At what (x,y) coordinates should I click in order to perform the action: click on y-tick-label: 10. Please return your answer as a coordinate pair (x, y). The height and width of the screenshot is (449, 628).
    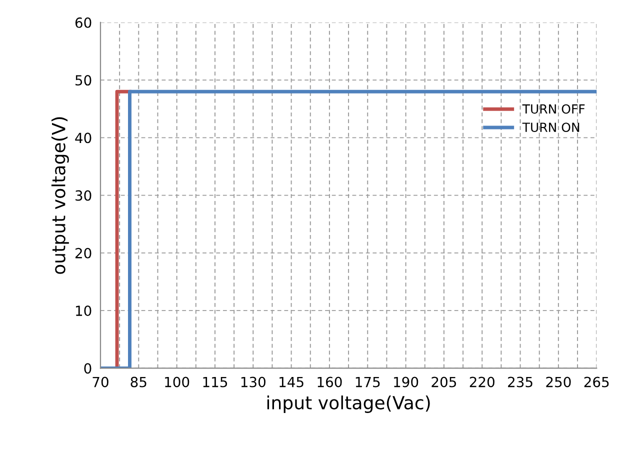
    Looking at the image, I should click on (84, 311).